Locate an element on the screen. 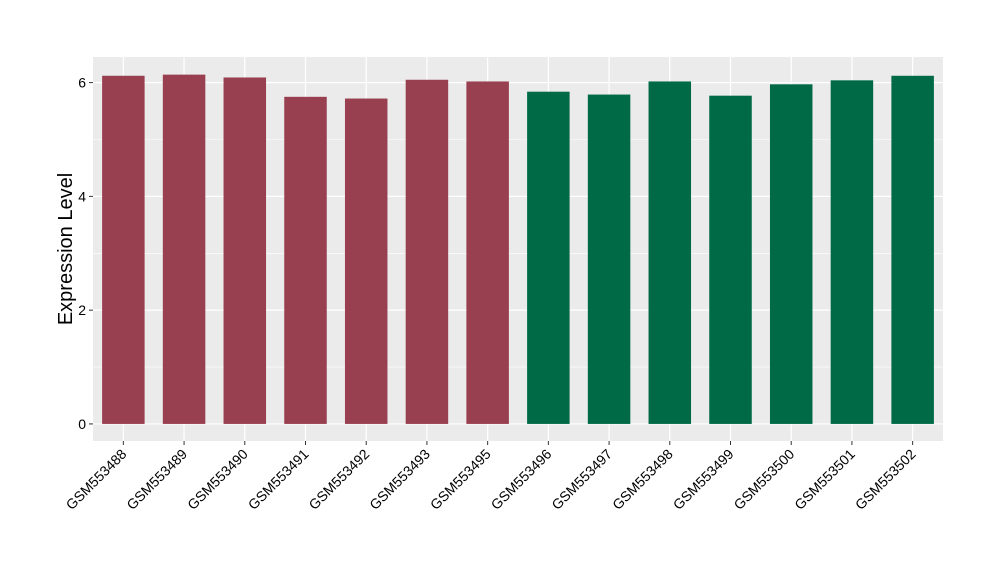 This screenshot has width=1000, height=580. x-tick-label: GSM553489 is located at coordinates (156, 479).